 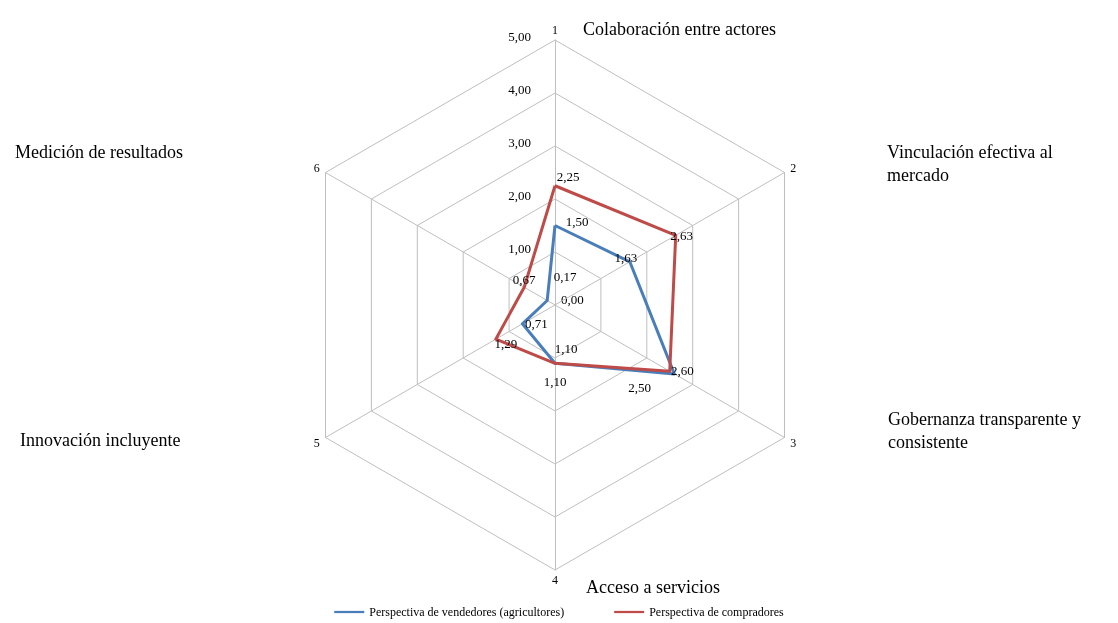 What do you see at coordinates (519, 89) in the screenshot?
I see `y-tick-label: 4,00` at bounding box center [519, 89].